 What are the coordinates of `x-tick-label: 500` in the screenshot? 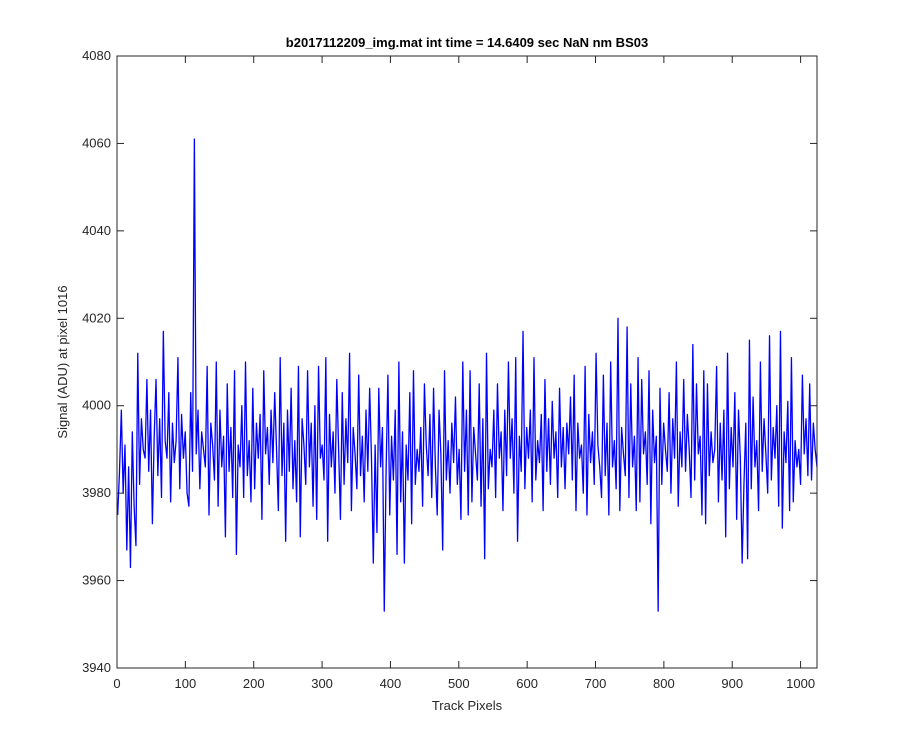 It's located at (459, 683).